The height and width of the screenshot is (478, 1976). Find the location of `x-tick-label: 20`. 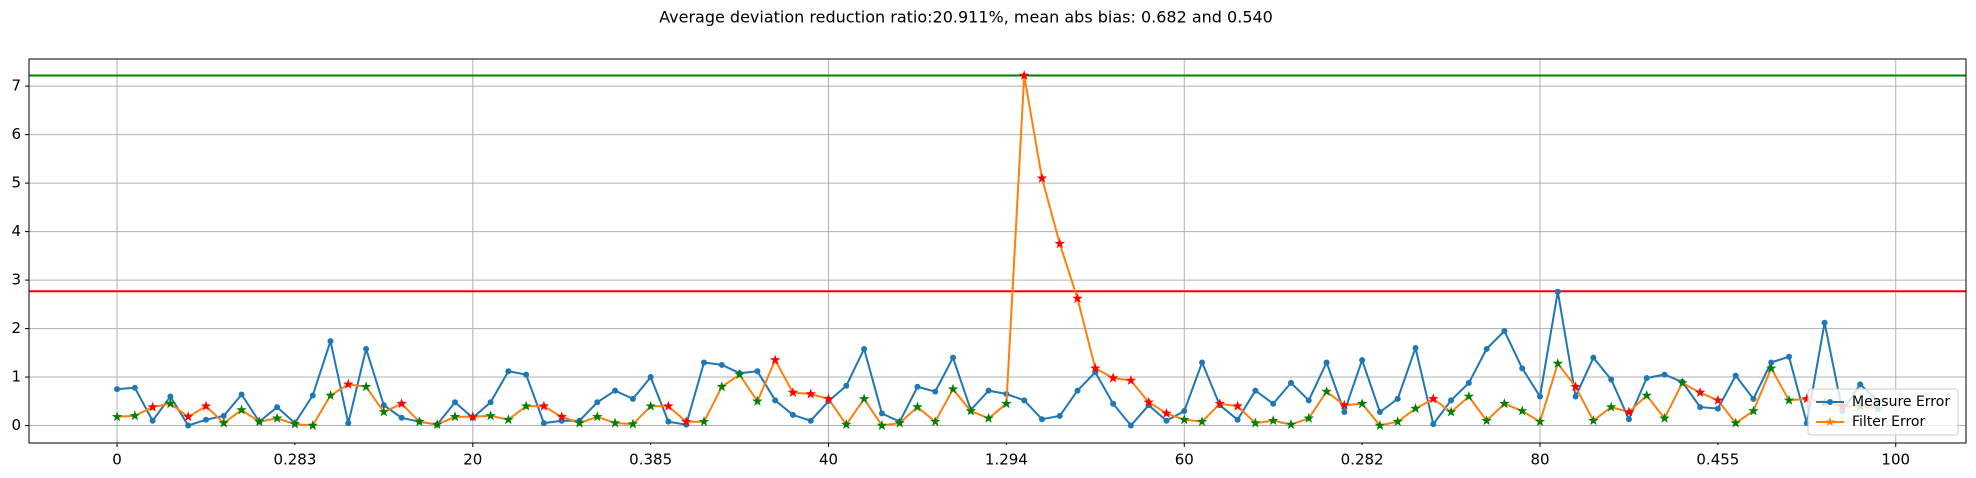

x-tick-label: 20 is located at coordinates (472, 460).